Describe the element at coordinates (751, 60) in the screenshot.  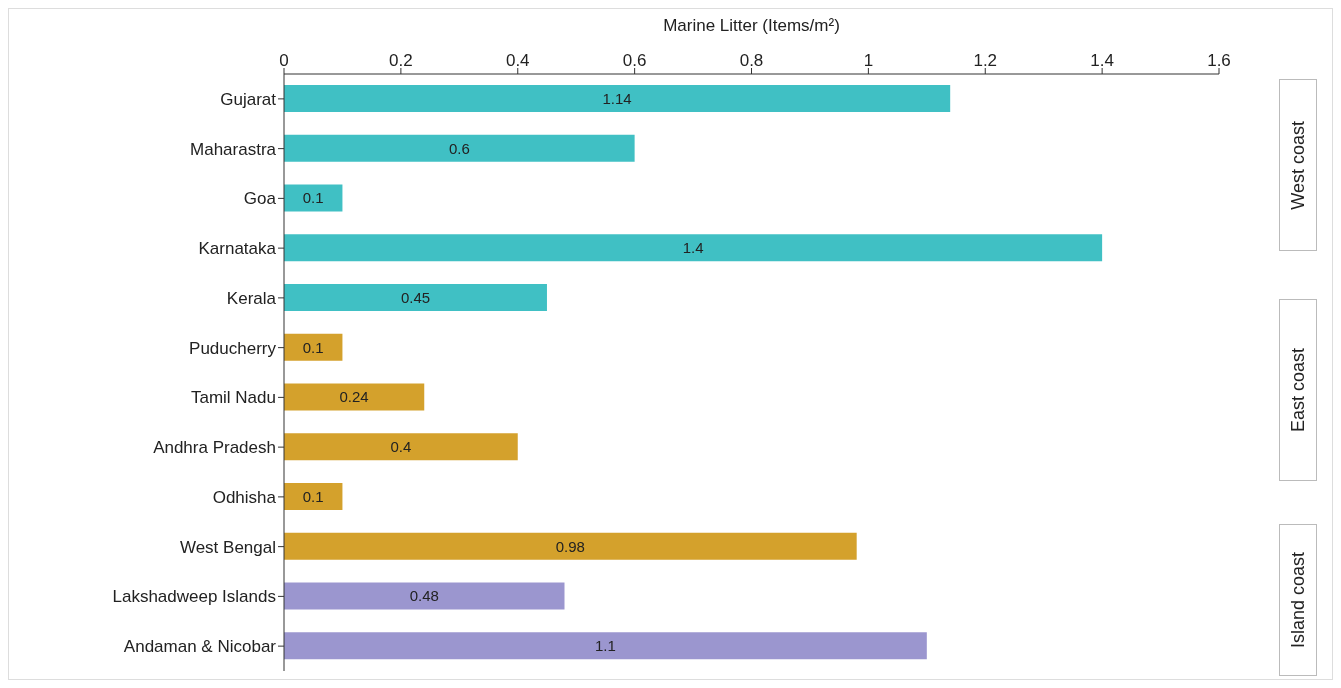
I see `x-tick-label: 0.8` at that location.